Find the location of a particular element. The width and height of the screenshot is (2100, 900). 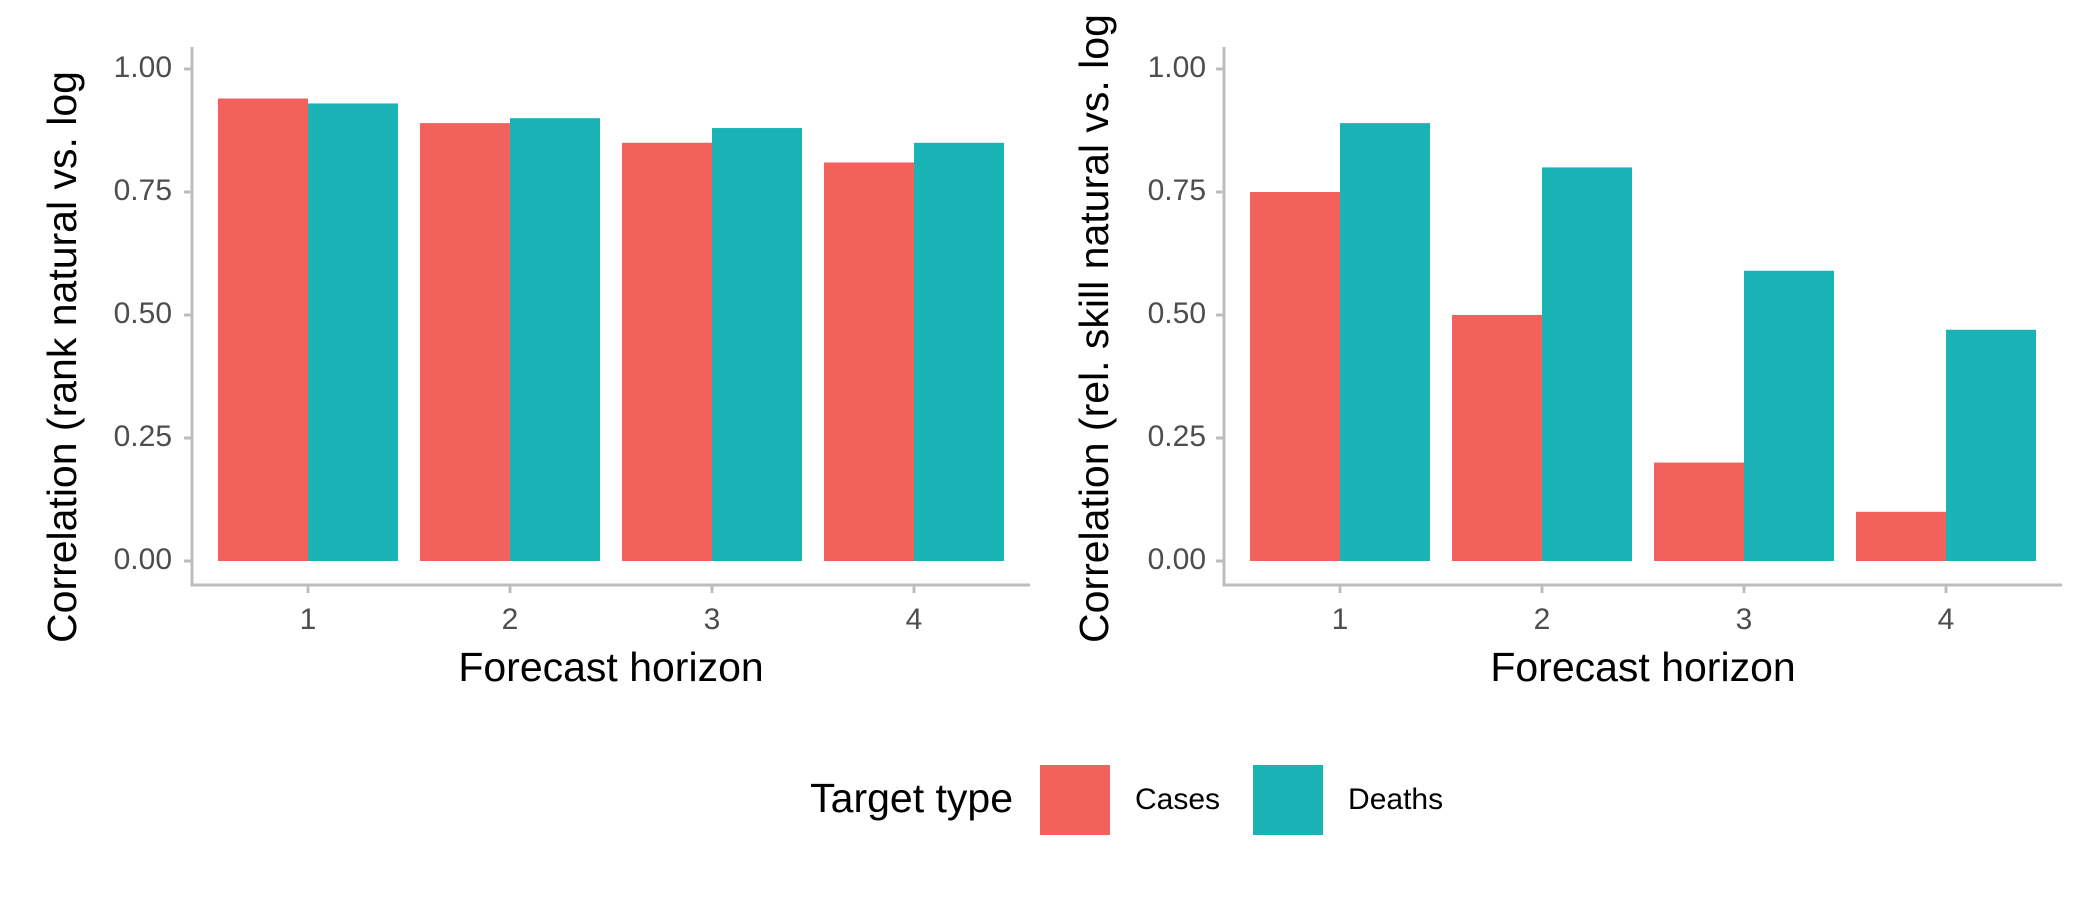

legend-label: Cases is located at coordinates (1177, 799).